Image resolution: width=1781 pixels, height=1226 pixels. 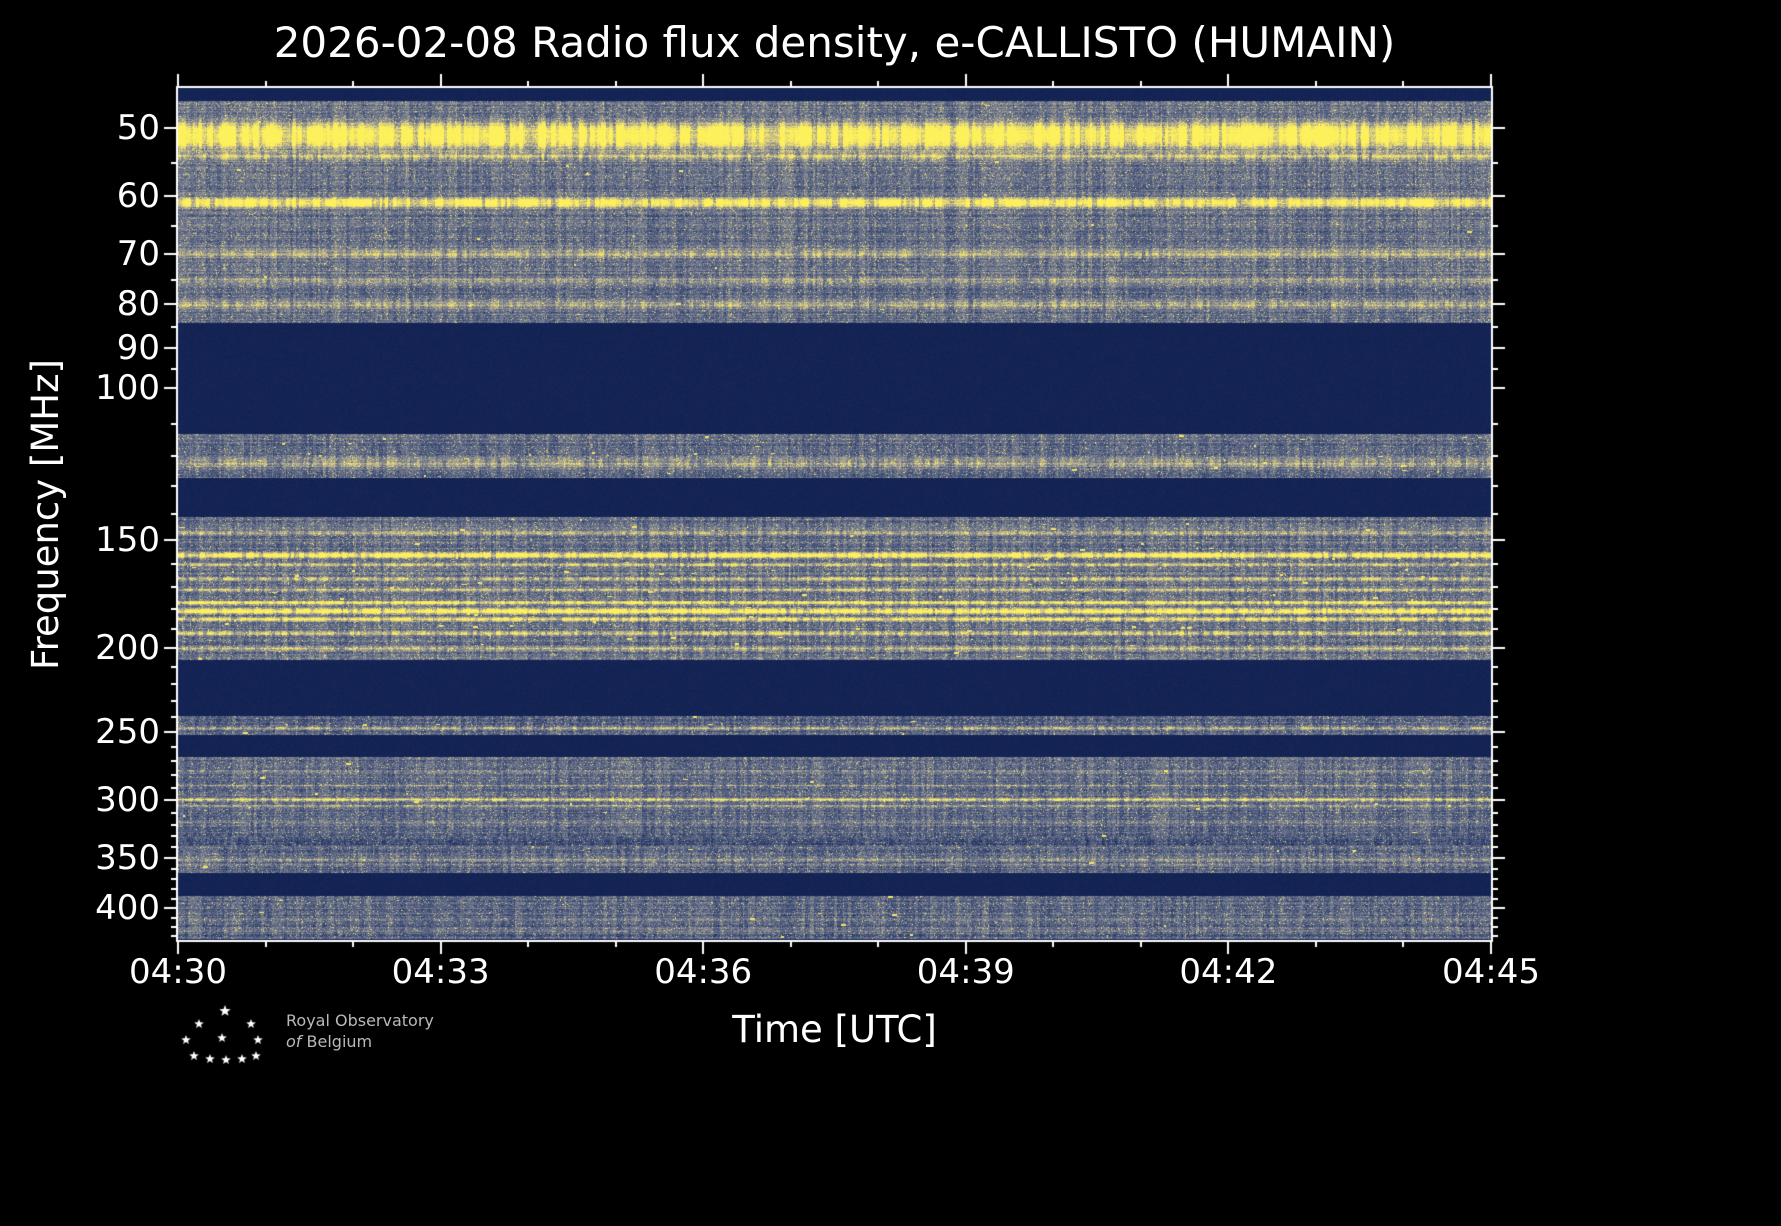 I want to click on x-axis-label: Time [UTC], so click(x=834, y=1029).